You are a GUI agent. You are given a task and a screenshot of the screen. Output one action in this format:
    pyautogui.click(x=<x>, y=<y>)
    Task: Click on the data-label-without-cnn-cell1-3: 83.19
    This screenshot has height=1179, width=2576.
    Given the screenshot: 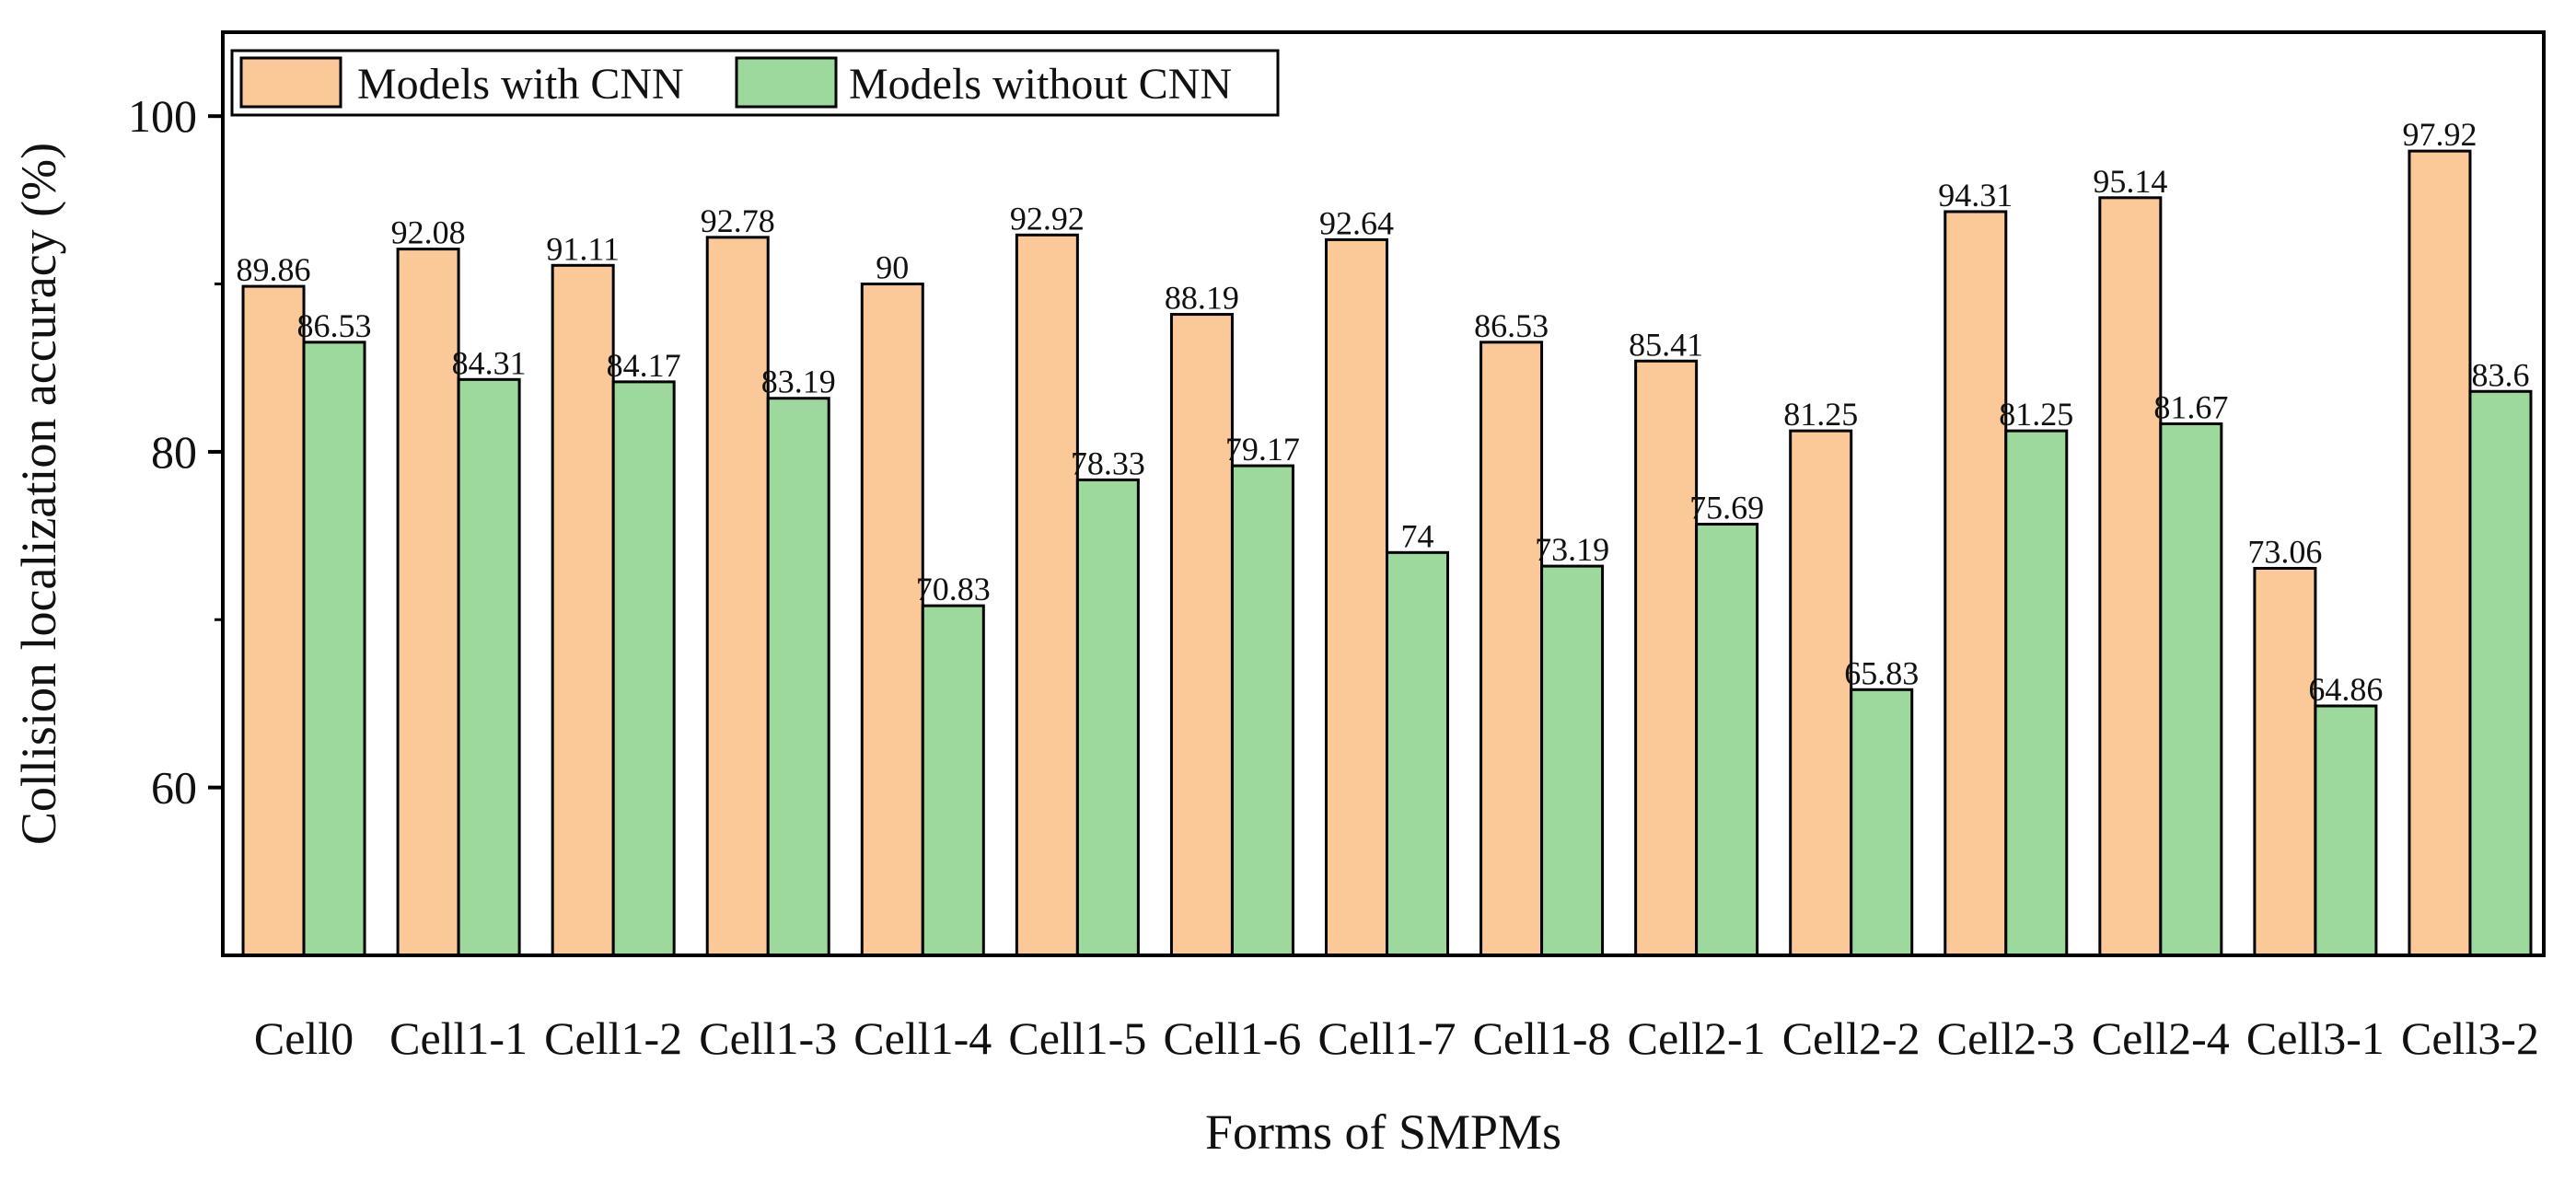 What is the action you would take?
    pyautogui.click(x=798, y=382)
    